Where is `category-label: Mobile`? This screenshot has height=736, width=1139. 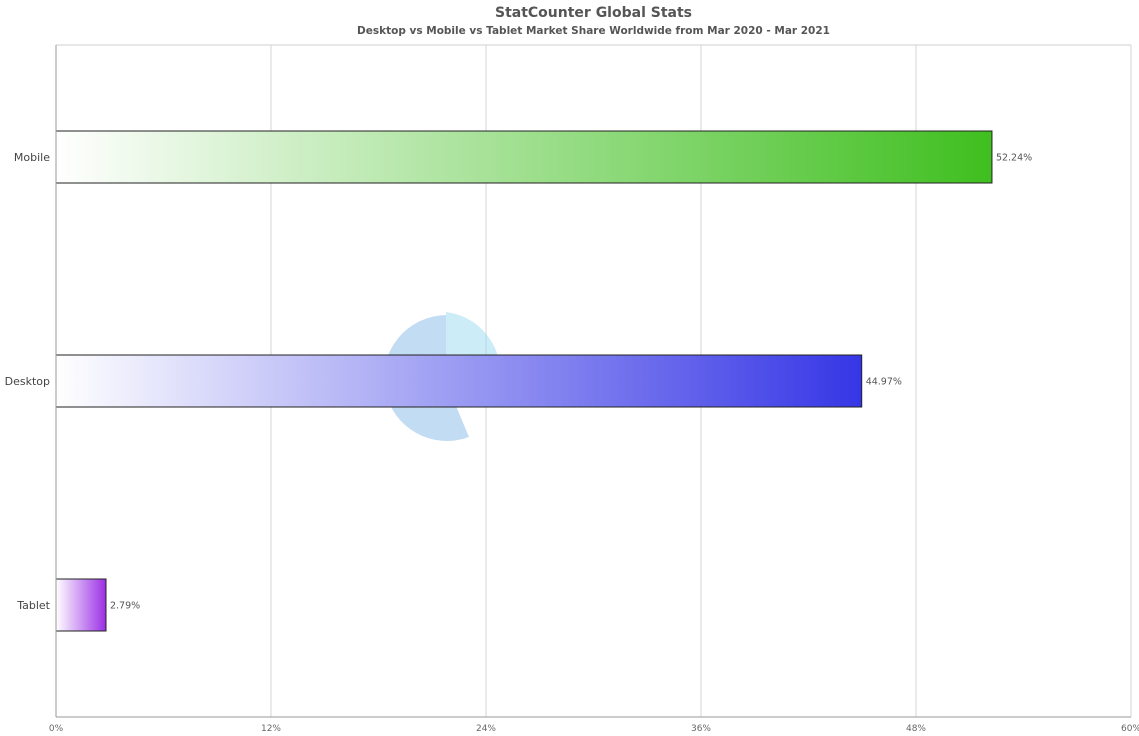
category-label: Mobile is located at coordinates (32, 157).